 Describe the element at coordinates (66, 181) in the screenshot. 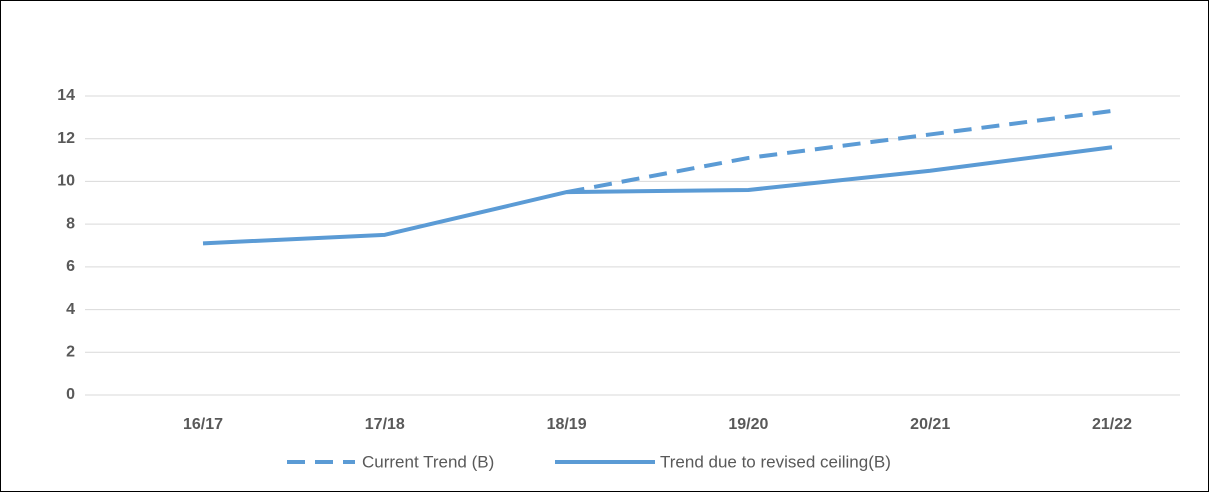

I see `y-tick-label: 10` at that location.